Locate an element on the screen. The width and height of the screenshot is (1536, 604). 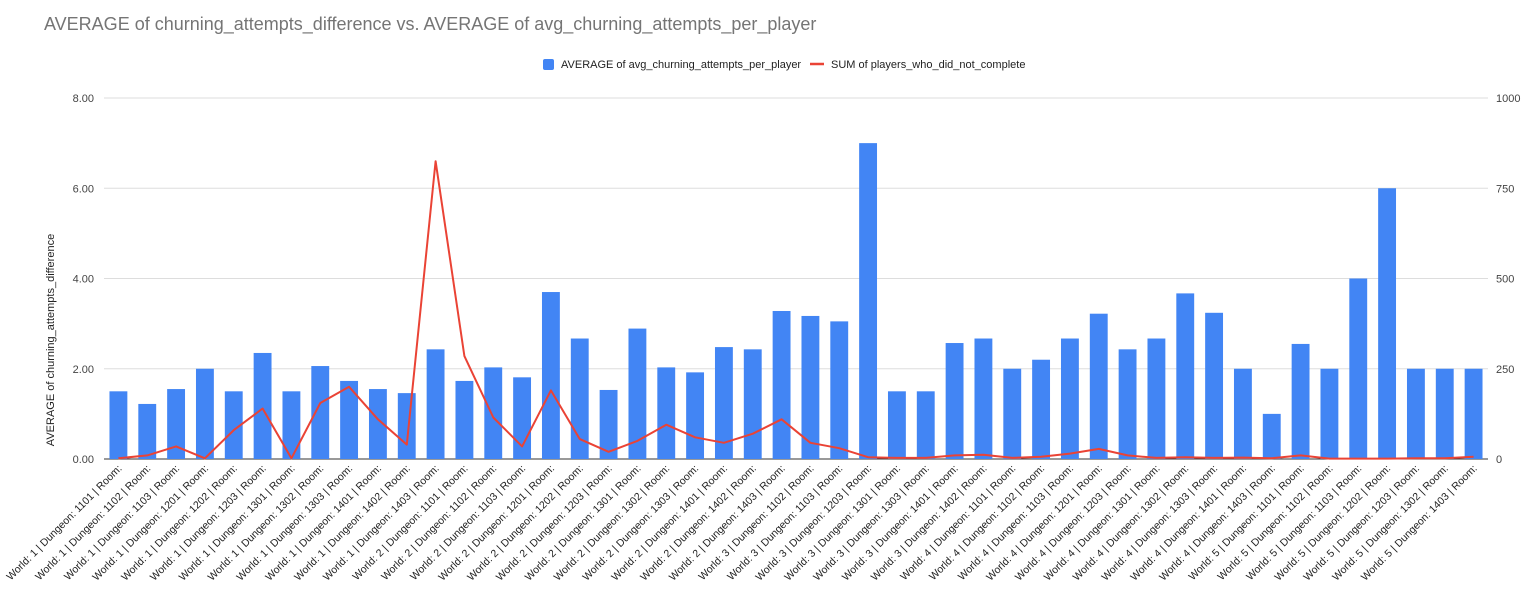
y-tick-label: 4.00 is located at coordinates (83, 280).